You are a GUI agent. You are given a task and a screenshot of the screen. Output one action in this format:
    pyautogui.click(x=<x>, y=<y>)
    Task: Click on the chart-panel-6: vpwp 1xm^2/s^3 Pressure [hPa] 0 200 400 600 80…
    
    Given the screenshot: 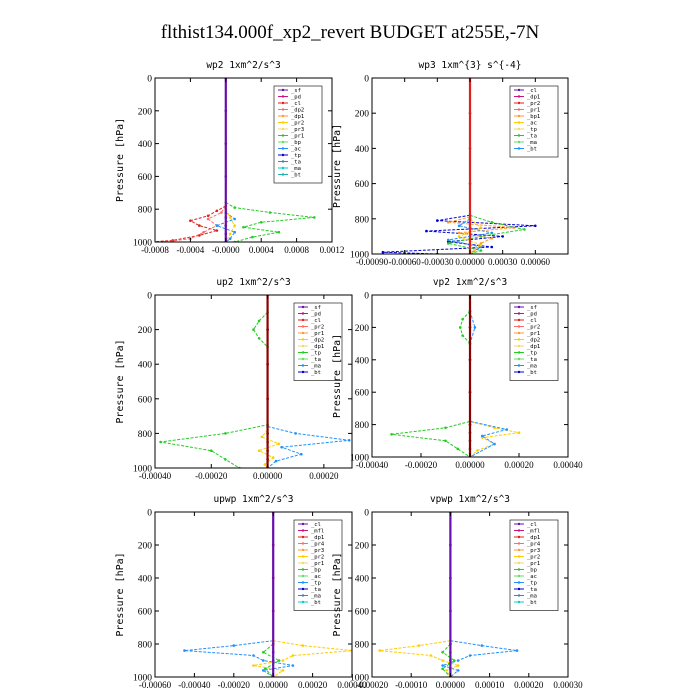 What is the action you would take?
    pyautogui.click(x=457, y=592)
    